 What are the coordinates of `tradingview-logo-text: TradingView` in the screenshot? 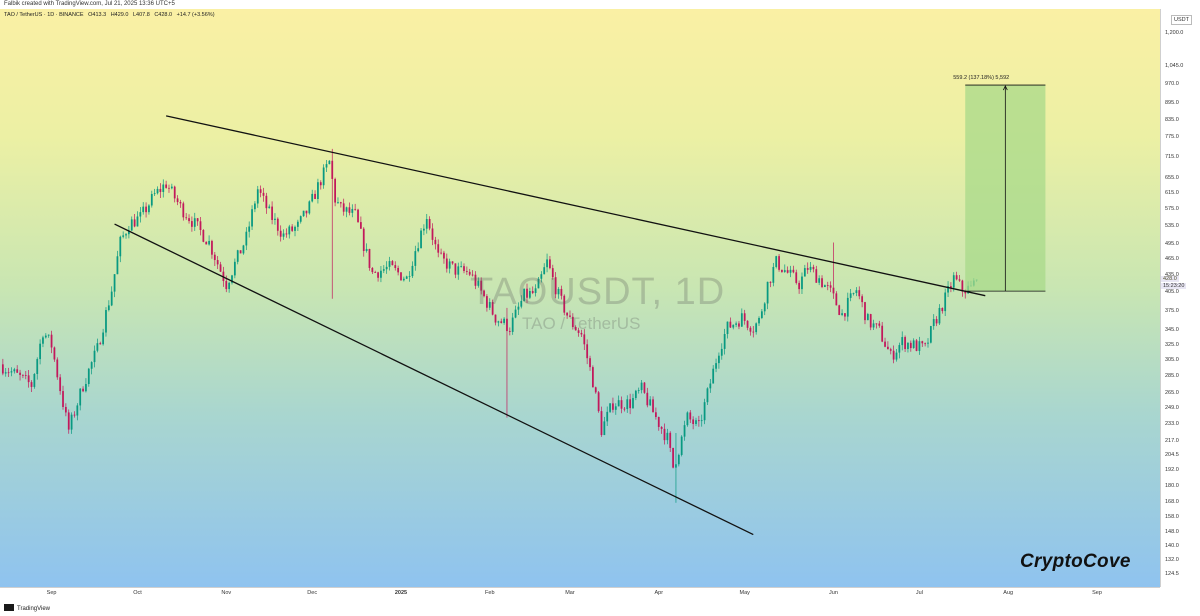 It's located at (34, 609).